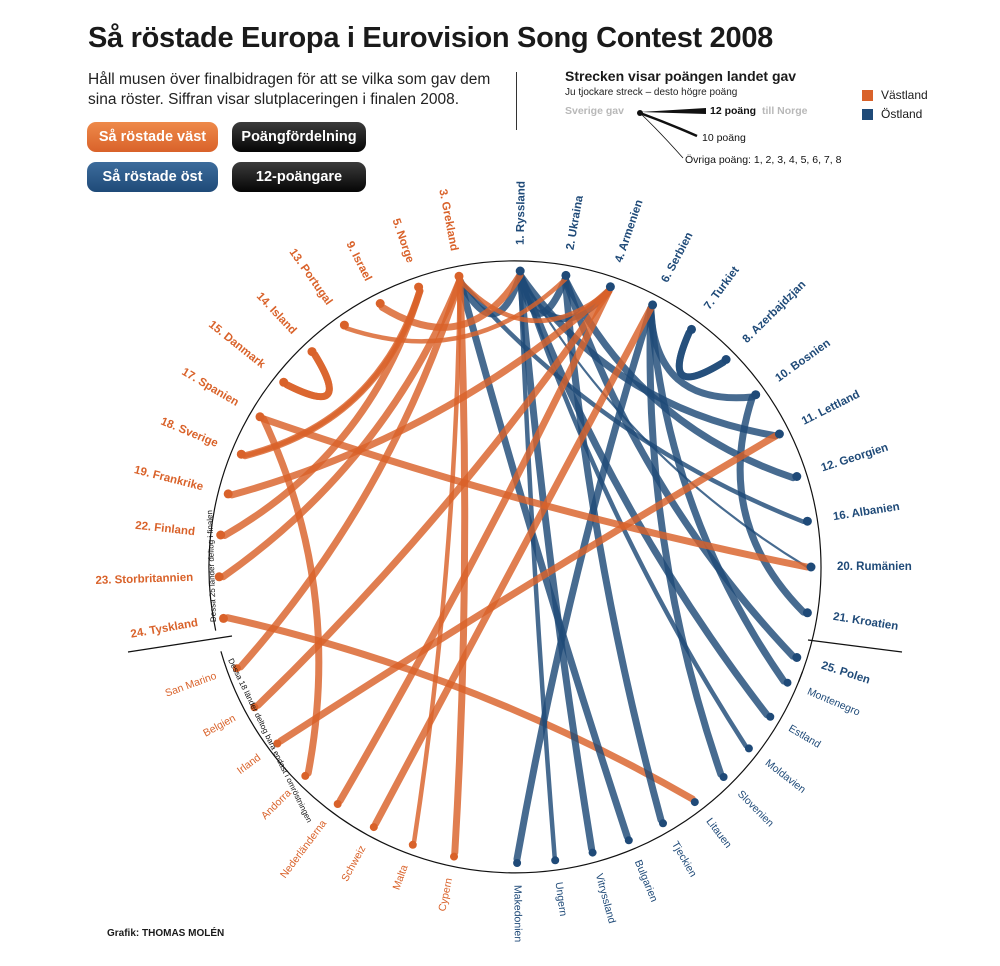  What do you see at coordinates (144, 579) in the screenshot?
I see `finalist-label: 23. Storbritannien` at bounding box center [144, 579].